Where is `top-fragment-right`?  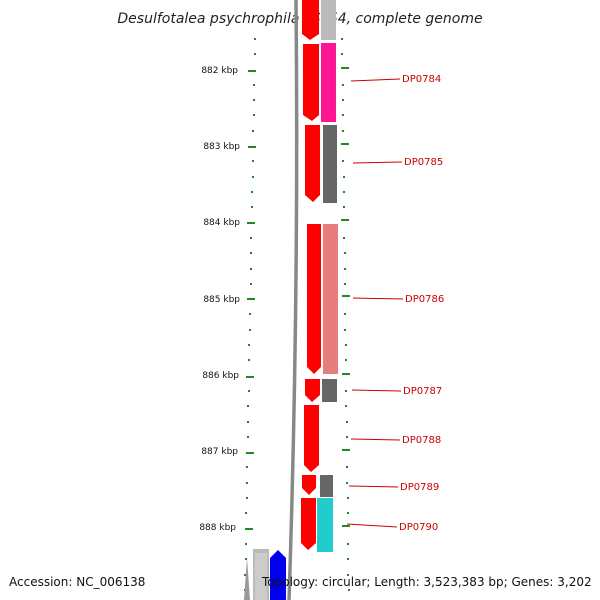 top-fragment-right is located at coordinates (328, 20).